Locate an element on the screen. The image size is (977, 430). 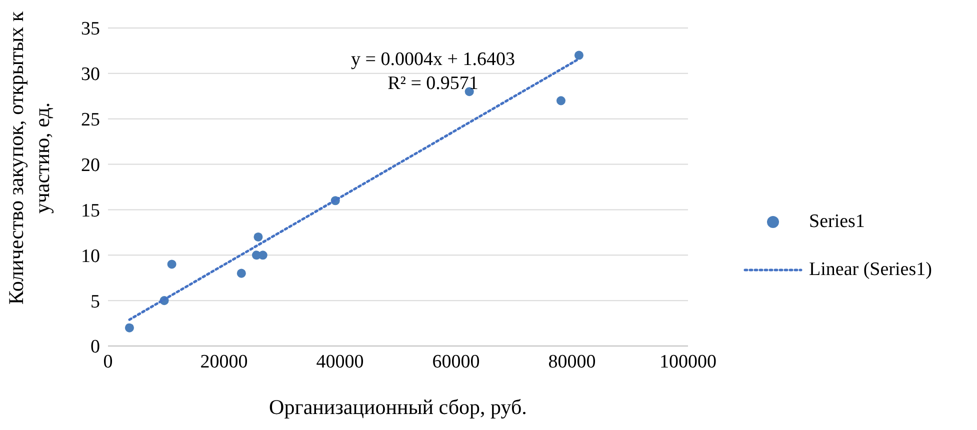
legend-label: Linear (Series1) is located at coordinates (870, 270).